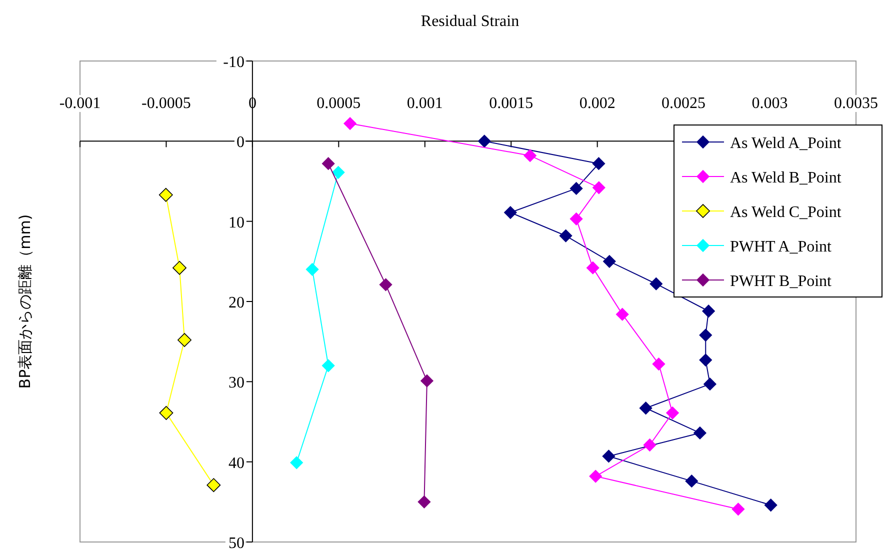  Describe the element at coordinates (233, 62) in the screenshot. I see `y-tick-label: -10` at that location.